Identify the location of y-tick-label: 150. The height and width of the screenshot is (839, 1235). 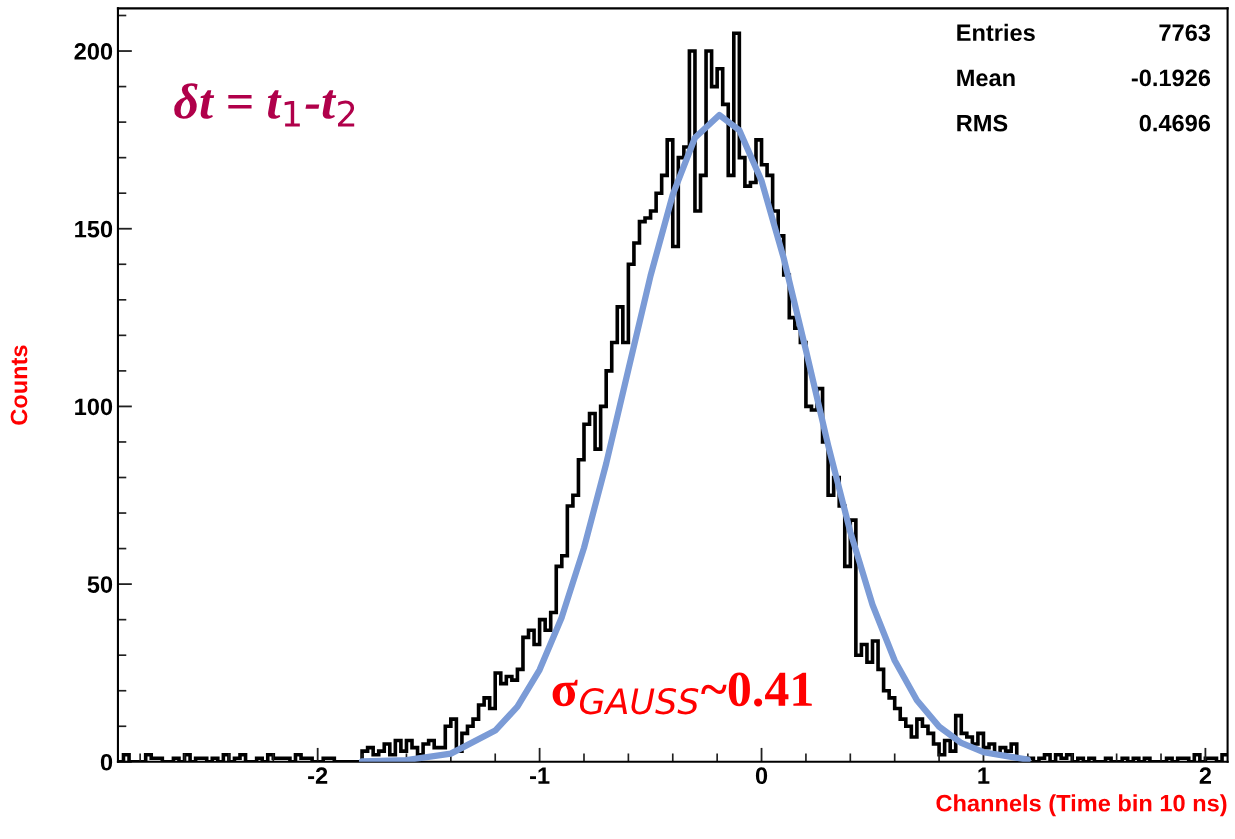
(94, 229).